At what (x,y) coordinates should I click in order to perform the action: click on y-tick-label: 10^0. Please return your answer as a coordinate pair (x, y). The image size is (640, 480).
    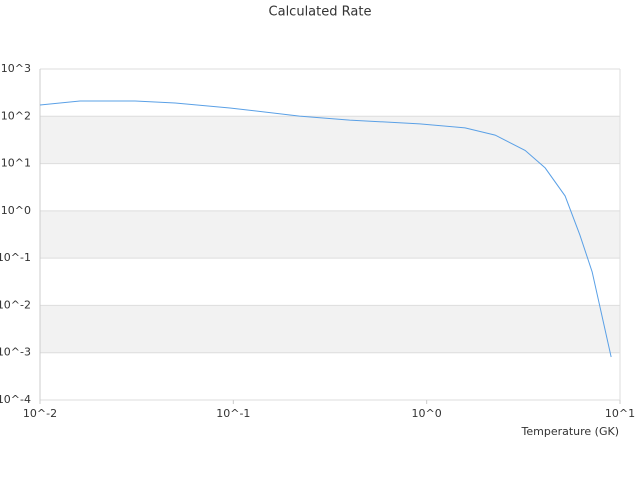
    Looking at the image, I should click on (16, 210).